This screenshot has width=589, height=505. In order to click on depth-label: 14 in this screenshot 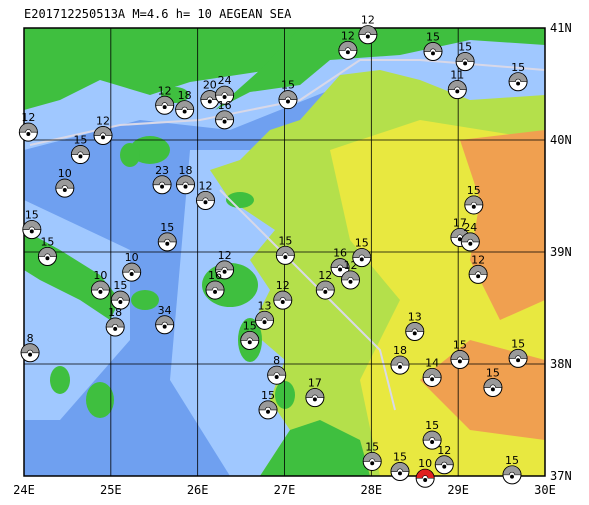, I will do `click(432, 362)`.